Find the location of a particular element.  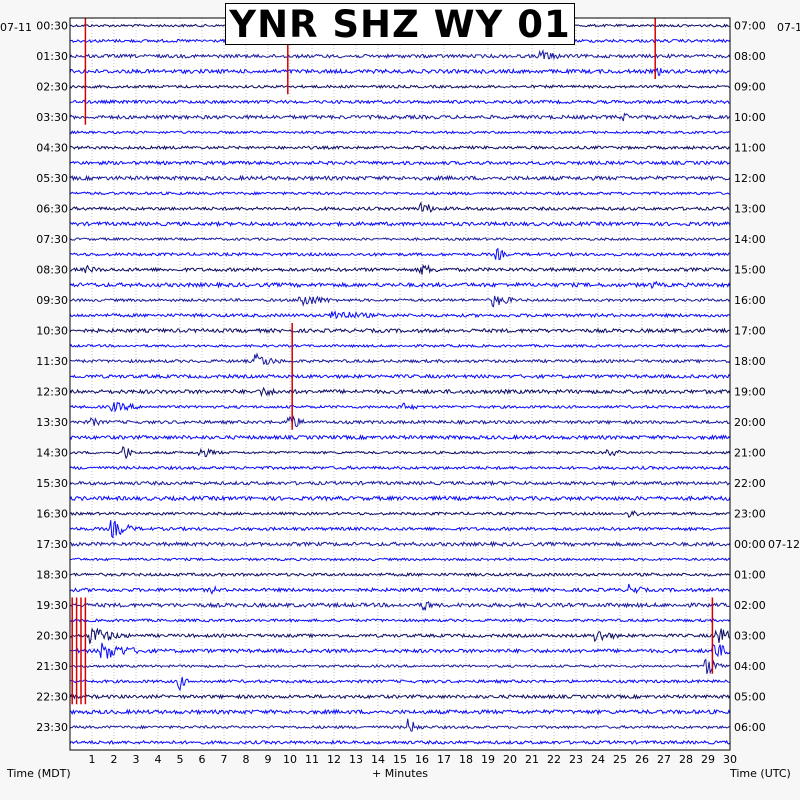

right-time-label: 02:00 is located at coordinates (750, 605).